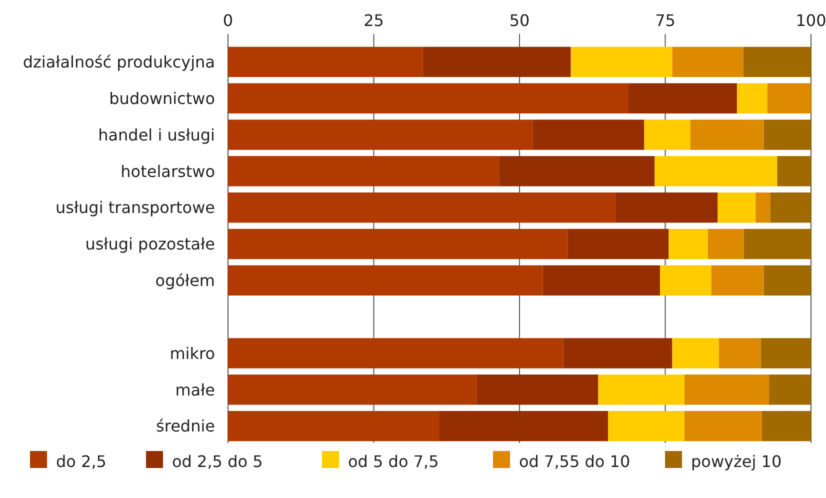 The height and width of the screenshot is (498, 826). Describe the element at coordinates (150, 244) in the screenshot. I see `y-tick-label: usługi pozostałe` at that location.